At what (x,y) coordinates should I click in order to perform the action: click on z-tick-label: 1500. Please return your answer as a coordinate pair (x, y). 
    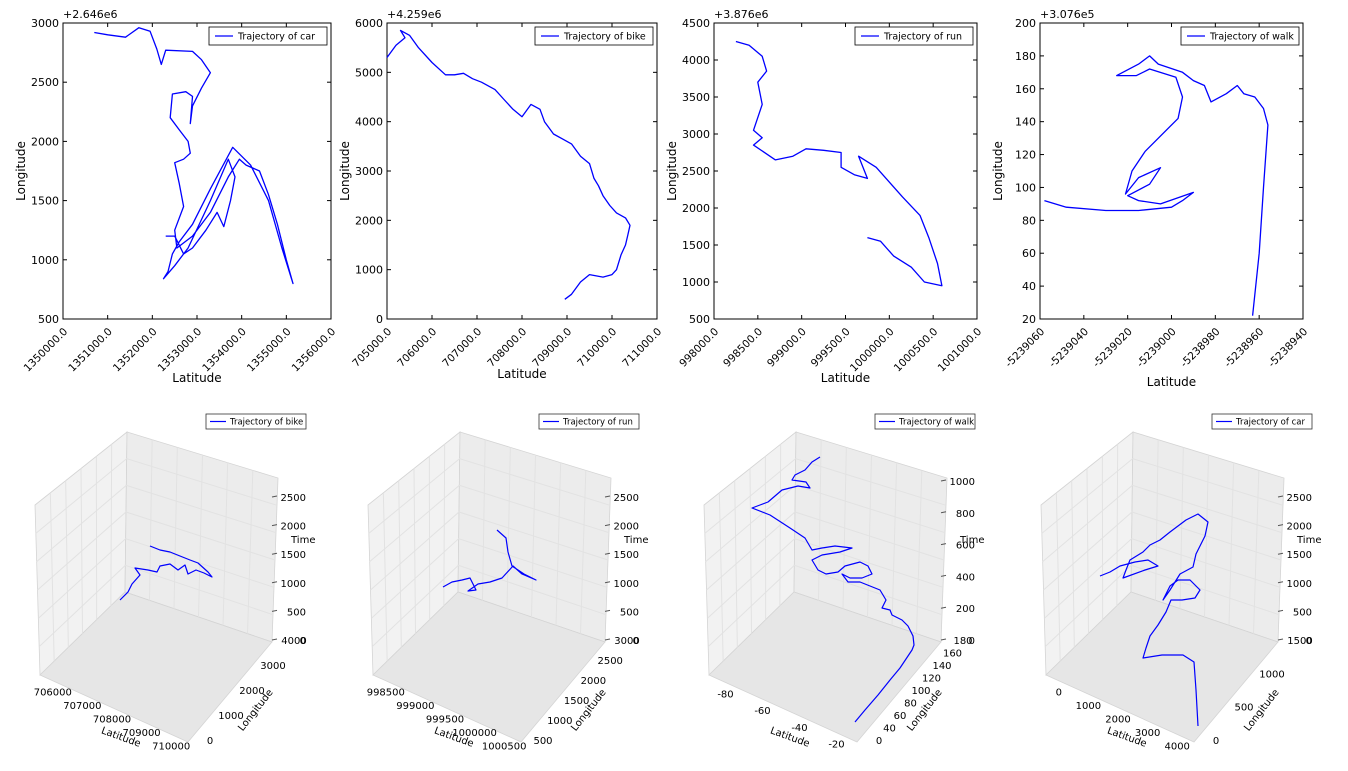
    Looking at the image, I should click on (293, 555).